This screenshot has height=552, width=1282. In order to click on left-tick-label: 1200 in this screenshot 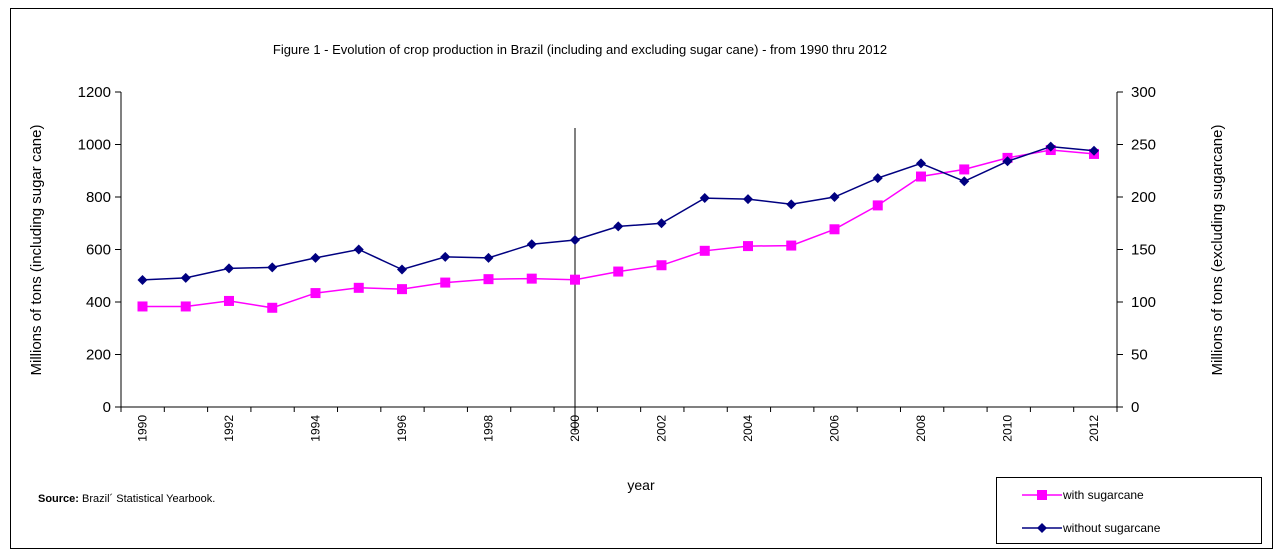, I will do `click(94, 92)`.